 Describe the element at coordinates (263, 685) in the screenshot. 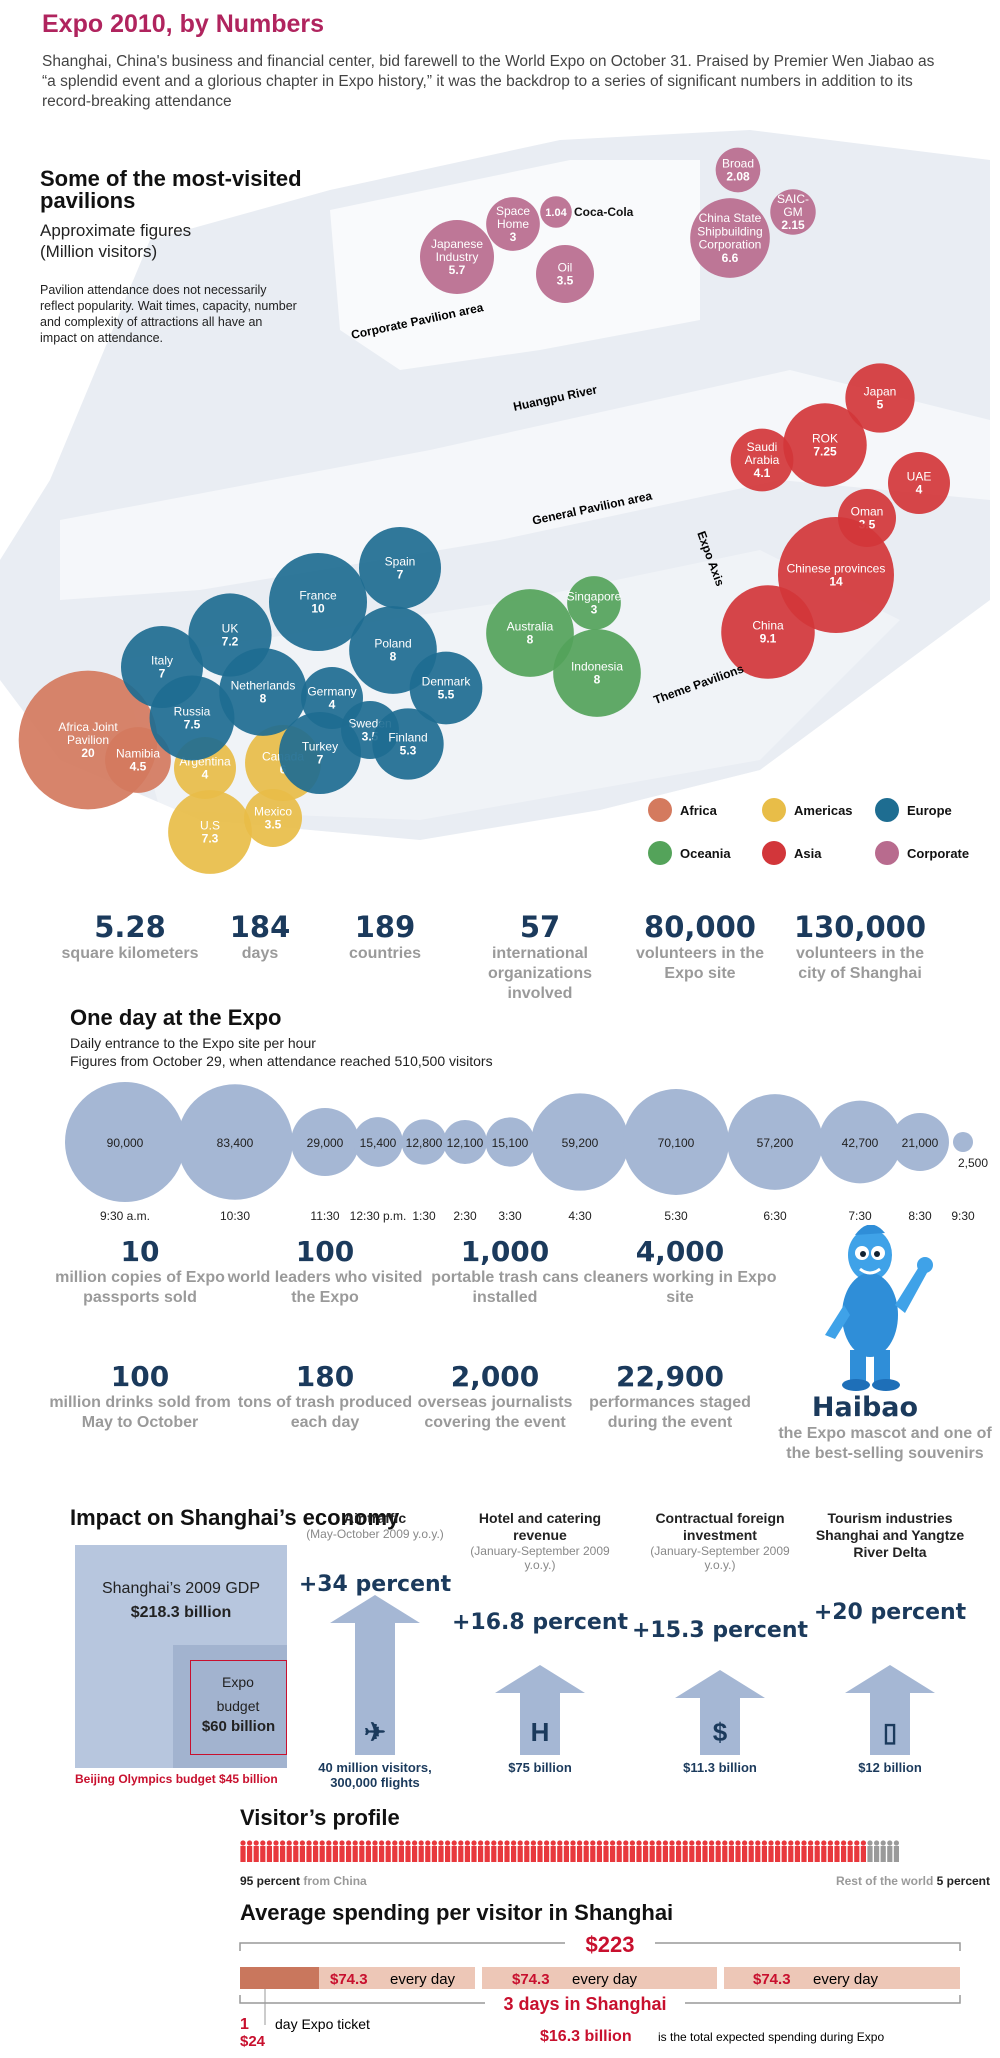

I see `pavilion-label: Netherlands` at that location.